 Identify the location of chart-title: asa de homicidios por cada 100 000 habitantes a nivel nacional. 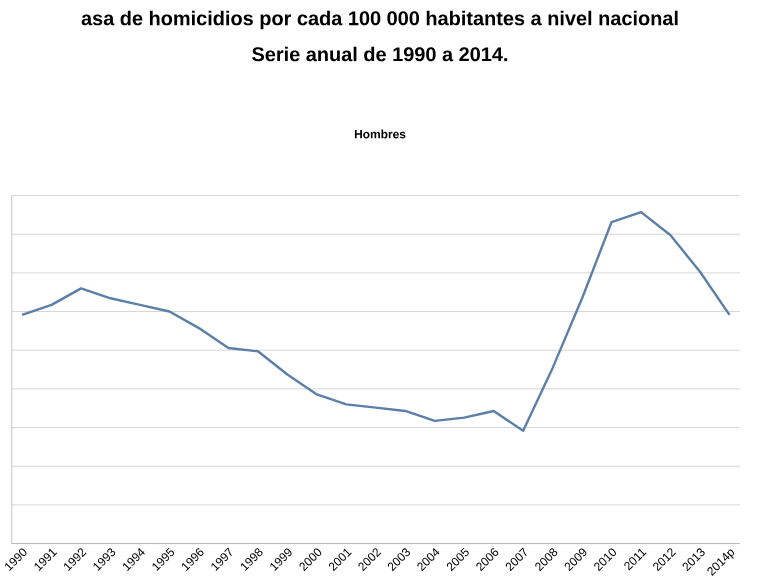
(379, 20).